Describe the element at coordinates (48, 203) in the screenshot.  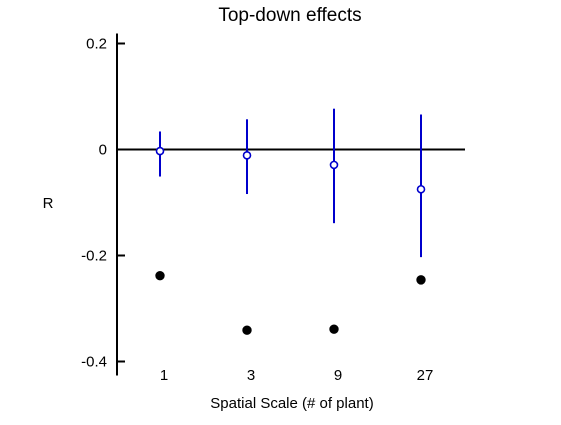
I see `y-axis-label: R` at that location.